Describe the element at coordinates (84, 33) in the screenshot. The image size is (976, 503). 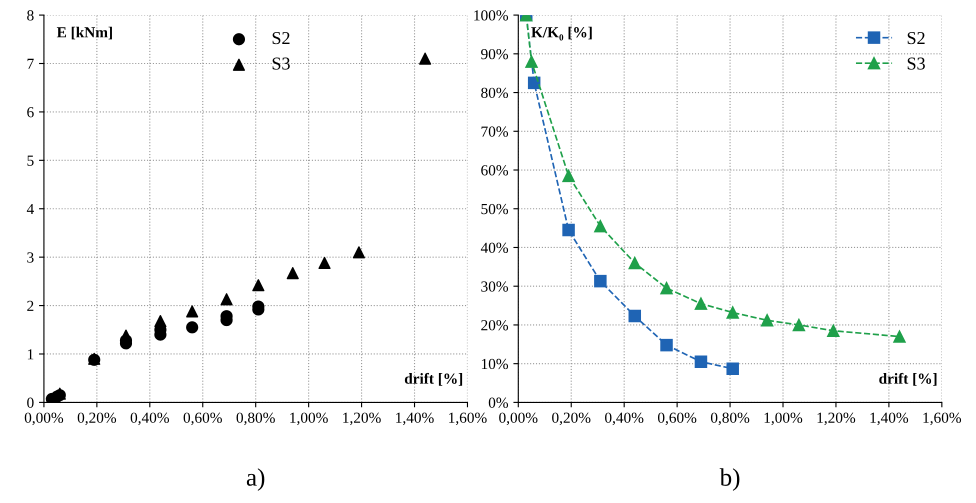
I see `y-axis-title: E [kNm]` at that location.